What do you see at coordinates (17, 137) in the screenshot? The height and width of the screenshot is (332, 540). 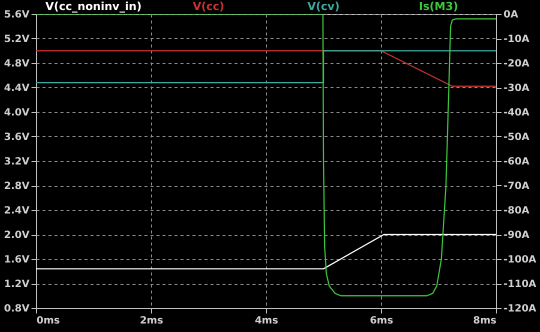 I see `y-tick-label: 3.6V` at bounding box center [17, 137].